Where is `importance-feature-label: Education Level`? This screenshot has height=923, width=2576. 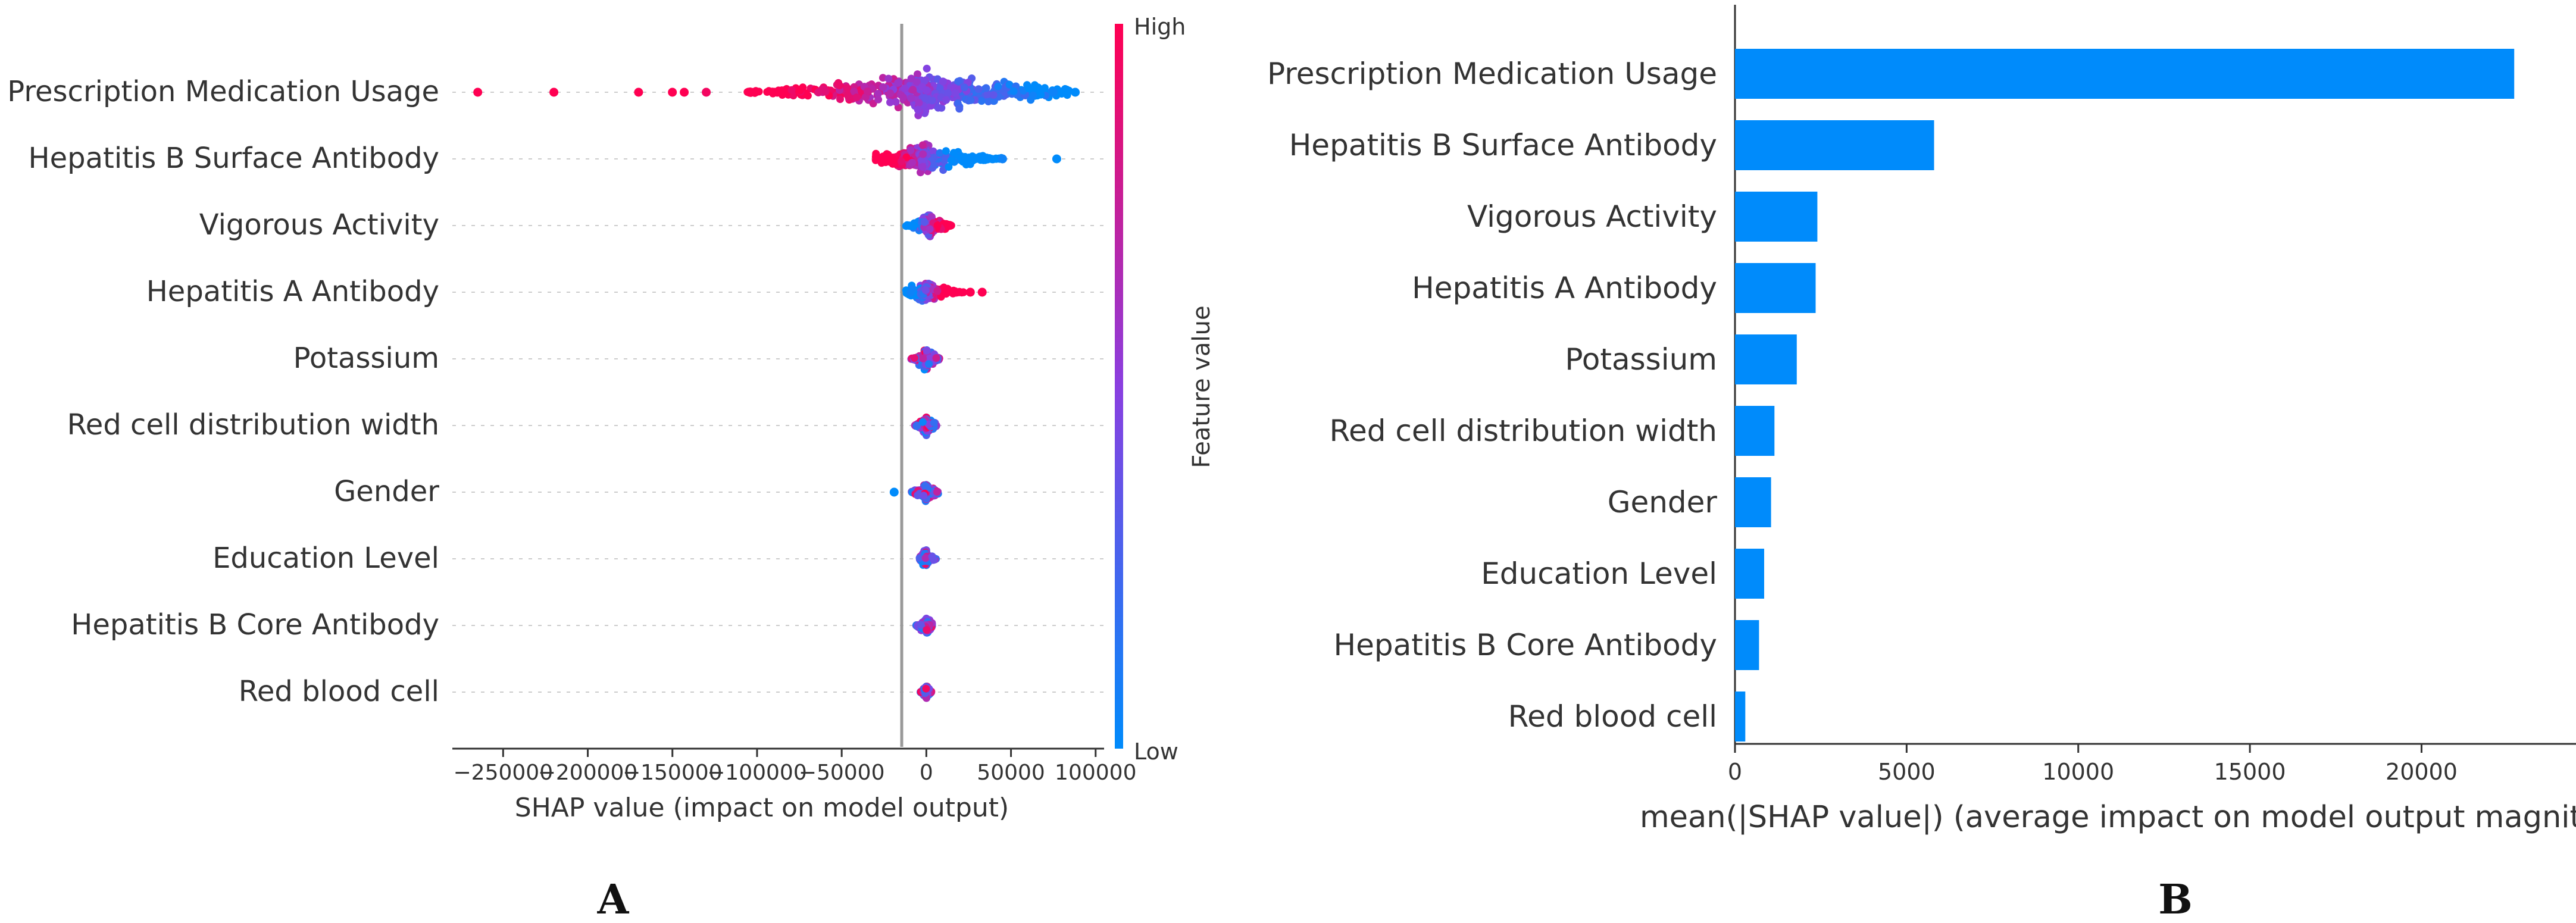 importance-feature-label: Education Level is located at coordinates (1599, 573).